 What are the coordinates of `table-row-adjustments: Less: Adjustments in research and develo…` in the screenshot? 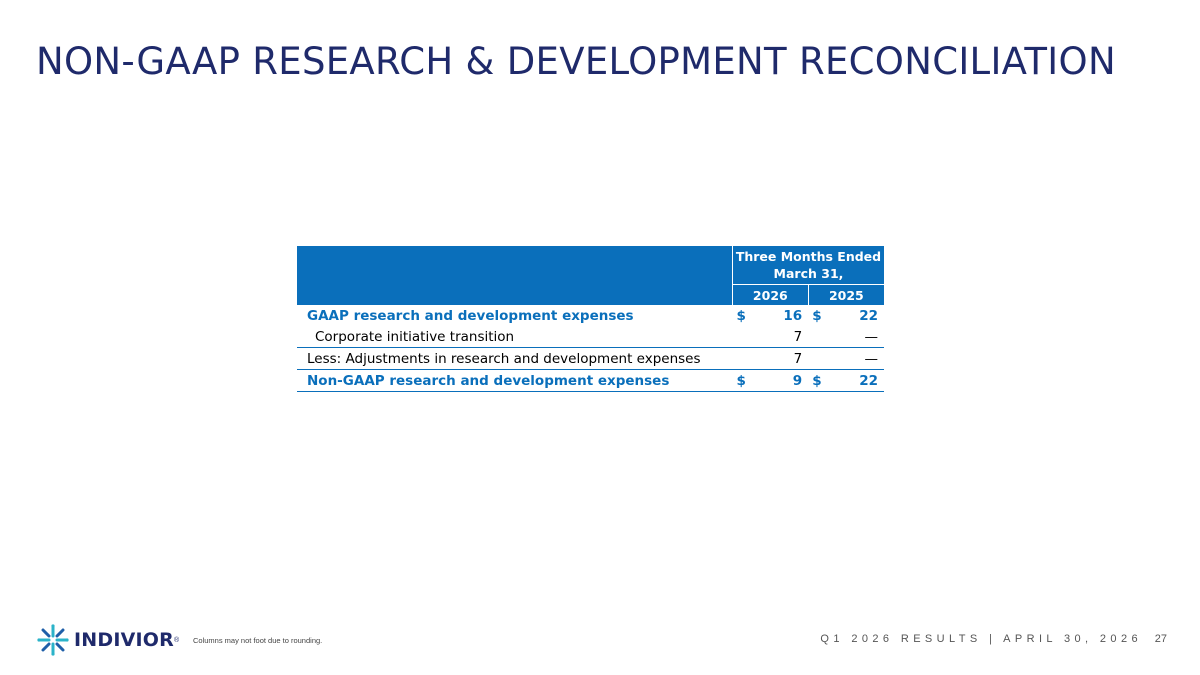 It's located at (590, 358).